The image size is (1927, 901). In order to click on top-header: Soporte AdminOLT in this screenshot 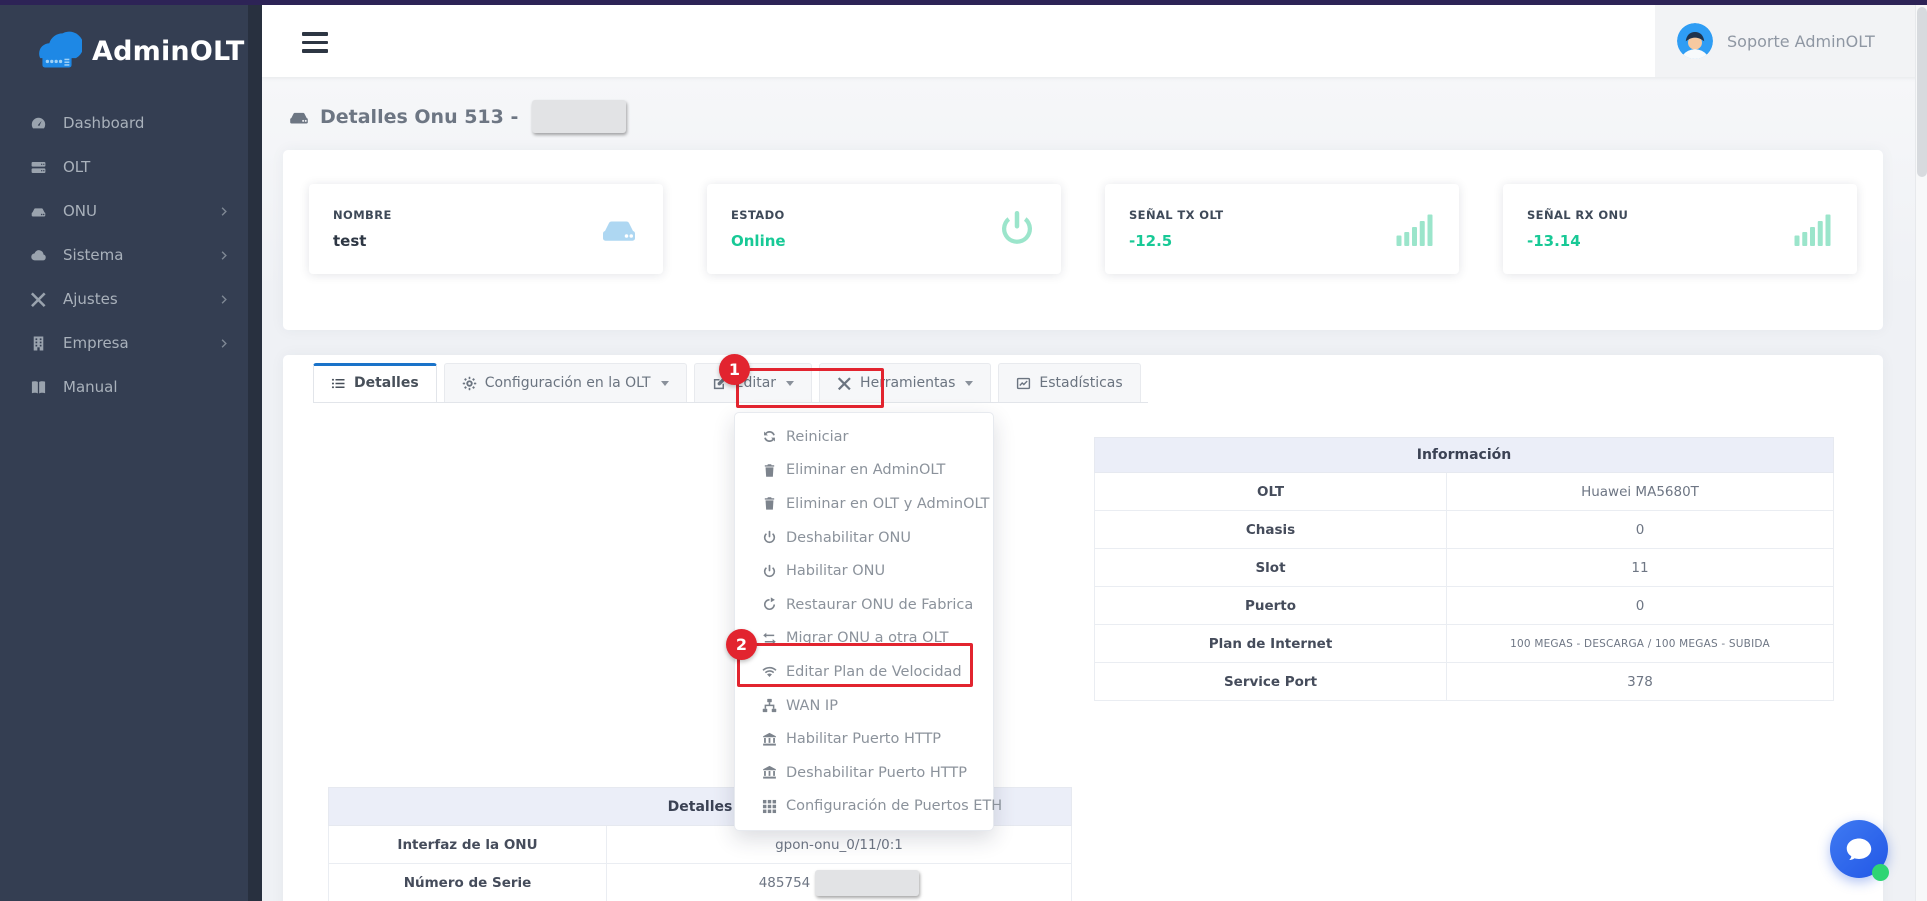, I will do `click(1094, 41)`.